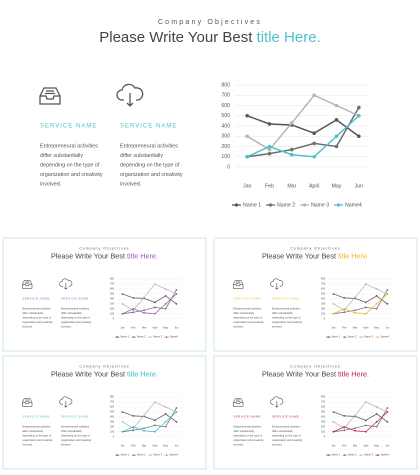  Describe the element at coordinates (323, 407) in the screenshot. I see `y-tick-label: 600` at that location.